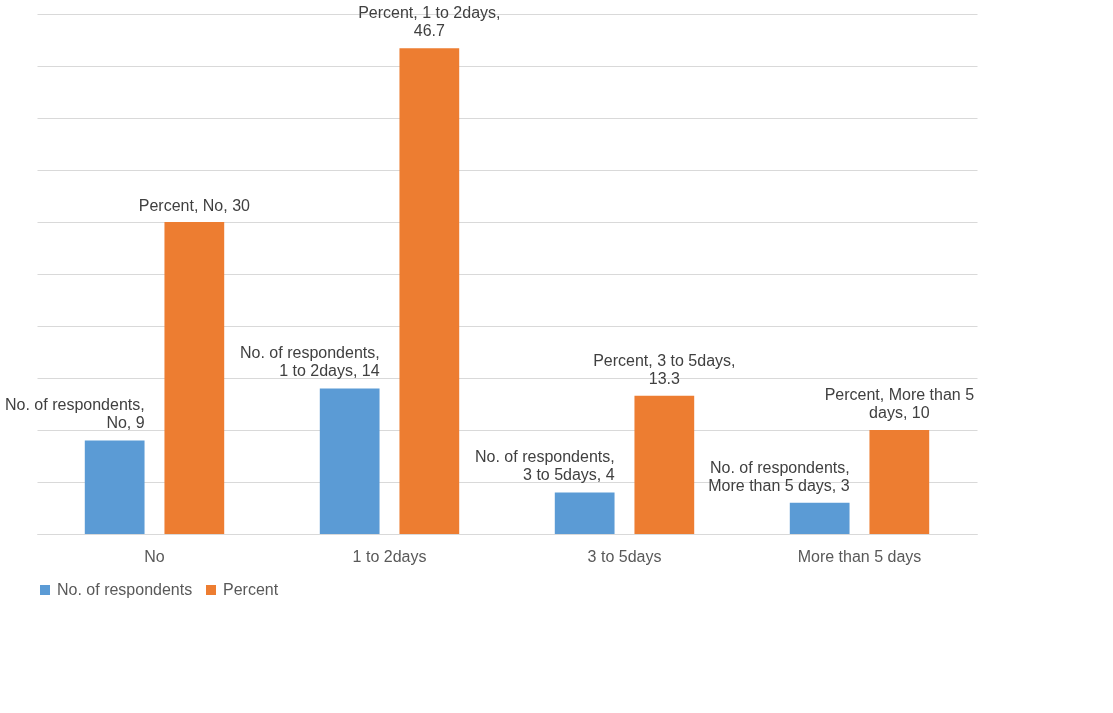  Describe the element at coordinates (899, 403) in the screenshot. I see `data-label: Percent, More than 5 days, 10` at that location.